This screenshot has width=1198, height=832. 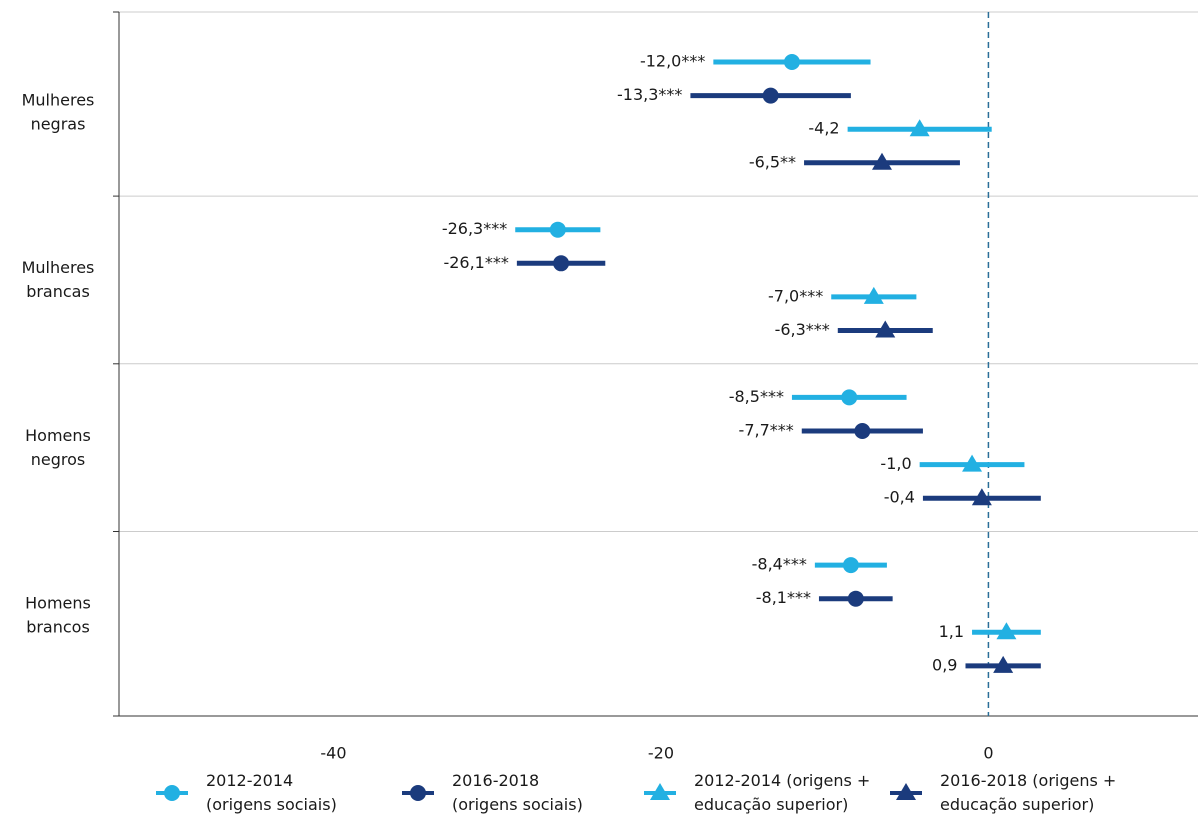 What do you see at coordinates (823, 128) in the screenshot?
I see `value-label: -4,2` at bounding box center [823, 128].